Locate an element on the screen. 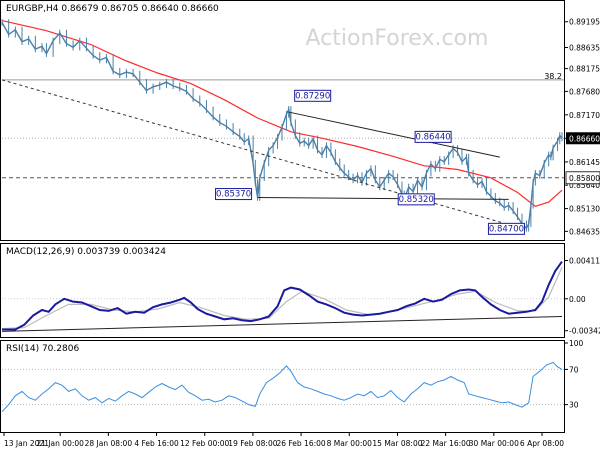 The width and height of the screenshot is (600, 454). macd-layer is located at coordinates (282, 296).